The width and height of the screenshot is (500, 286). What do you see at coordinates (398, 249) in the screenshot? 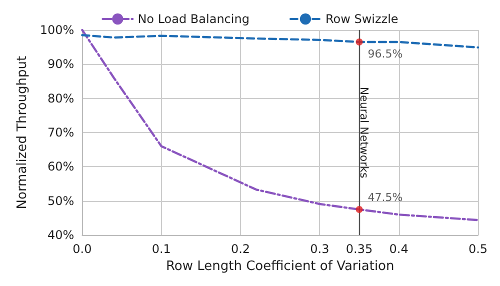
I see `x-tick-label: 0.4` at bounding box center [398, 249].